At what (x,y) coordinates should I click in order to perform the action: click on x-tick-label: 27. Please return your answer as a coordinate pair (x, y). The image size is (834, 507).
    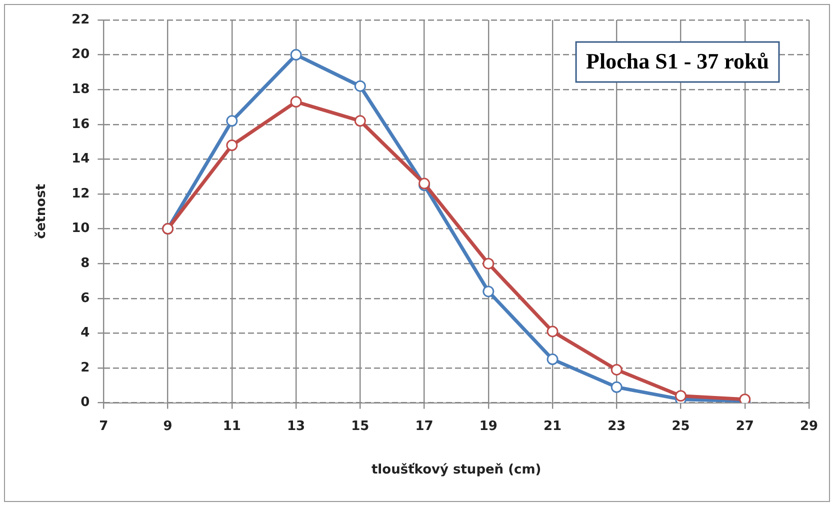
    Looking at the image, I should click on (745, 426).